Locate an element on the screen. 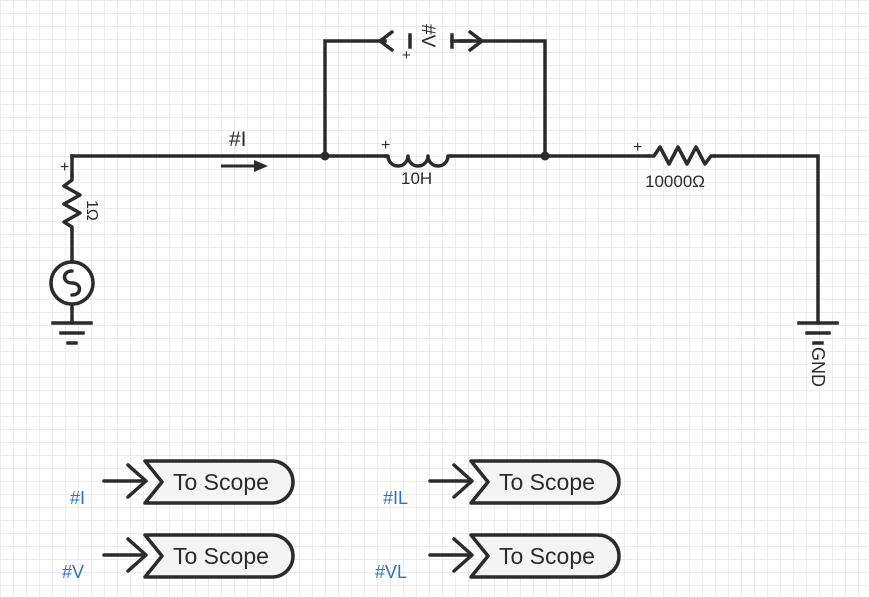 The width and height of the screenshot is (869, 597). source-resistor-label: 1Ω is located at coordinates (91, 210).